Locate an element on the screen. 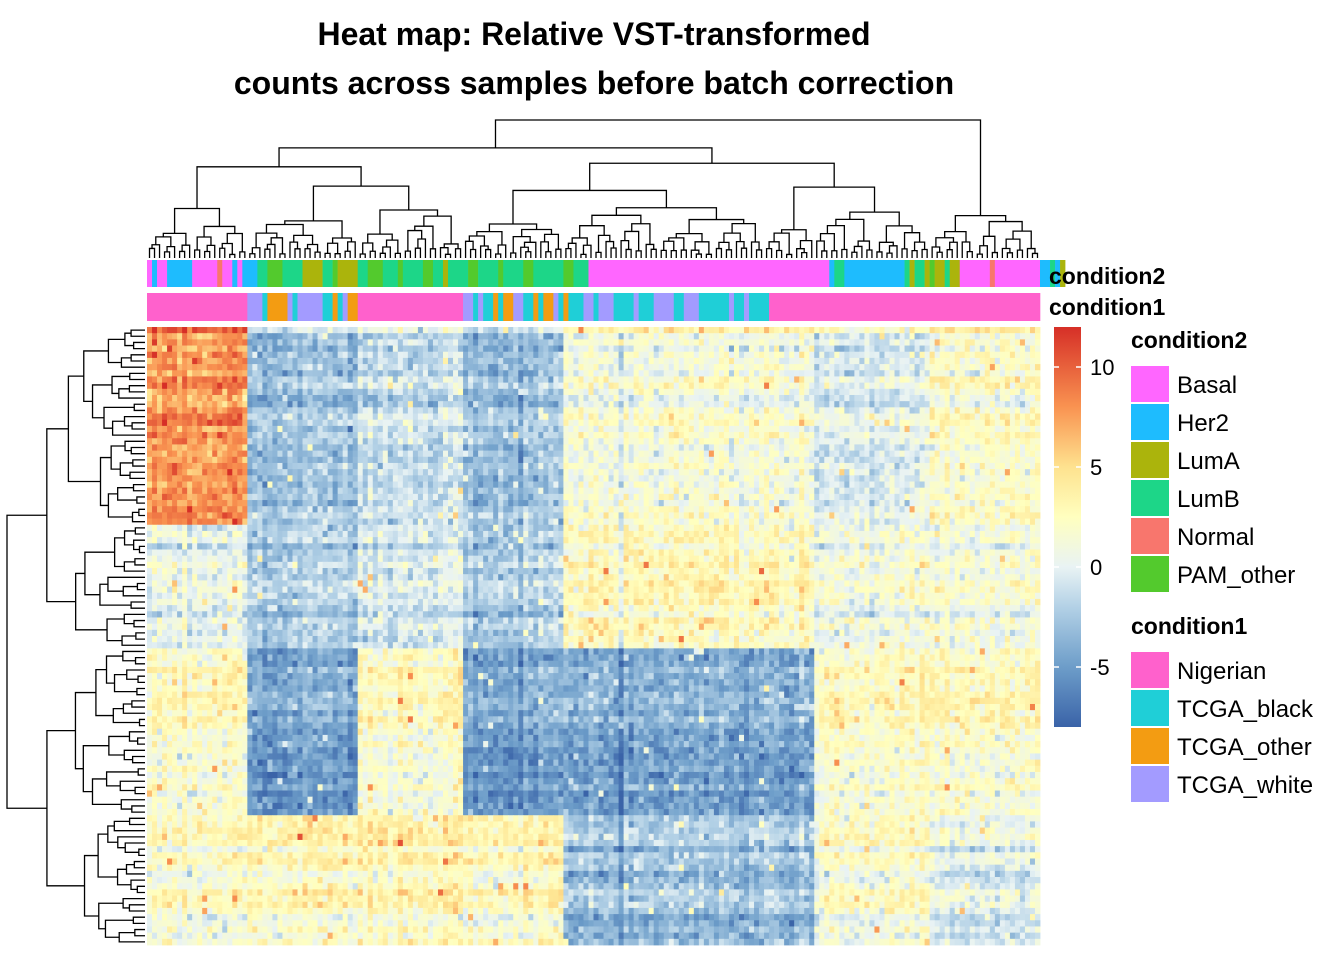 Image resolution: width=1344 pixels, height=960 pixels. column-dendrogram-branch is located at coordinates (152, 252).